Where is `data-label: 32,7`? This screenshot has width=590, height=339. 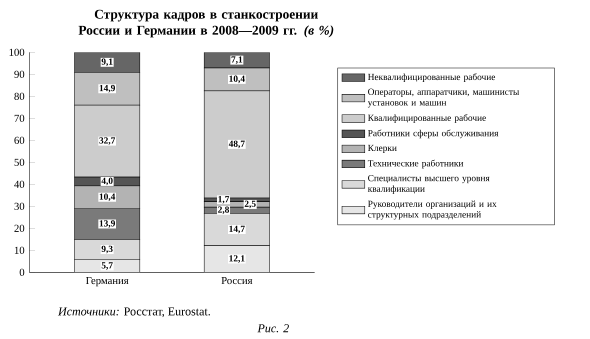 data-label: 32,7 is located at coordinates (107, 141).